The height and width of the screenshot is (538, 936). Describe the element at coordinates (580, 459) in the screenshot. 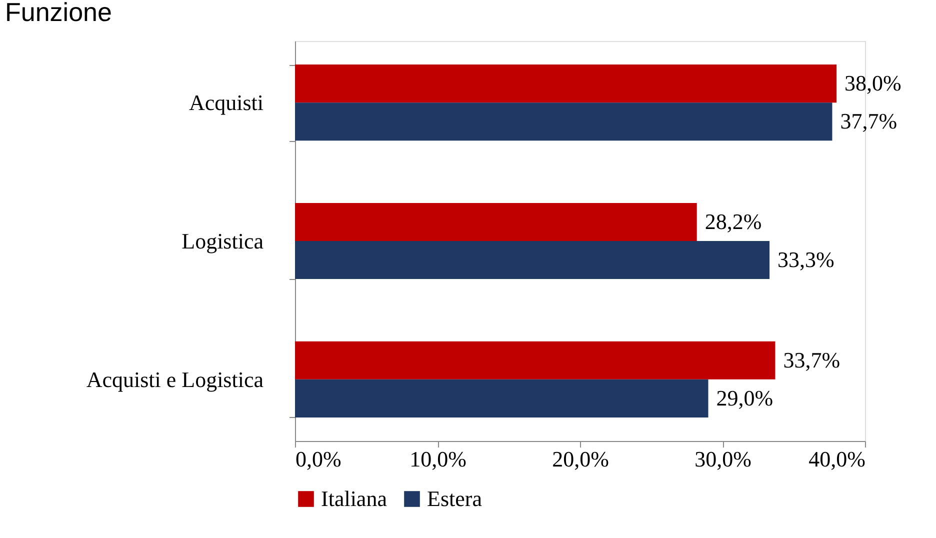

I see `x-tick-label: 20,0%` at that location.